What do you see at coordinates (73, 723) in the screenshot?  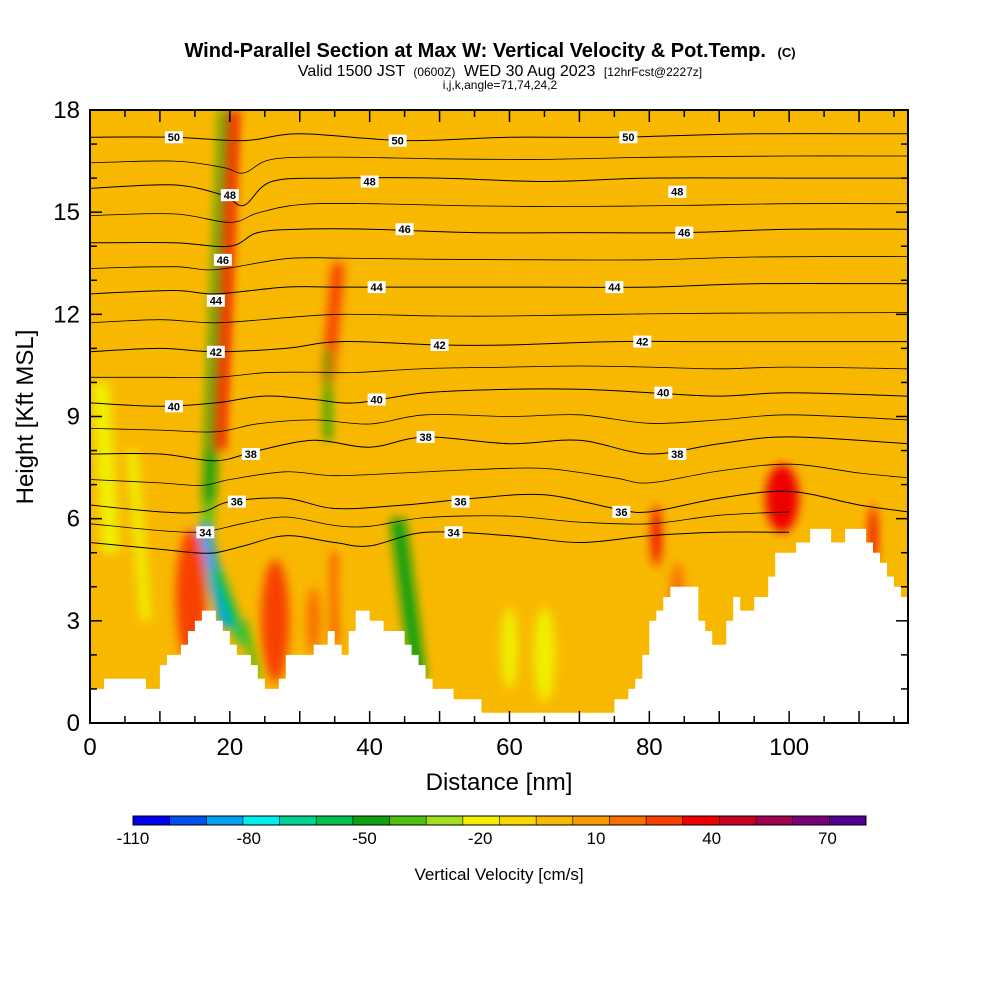 I see `y-tick-label: 0` at bounding box center [73, 723].